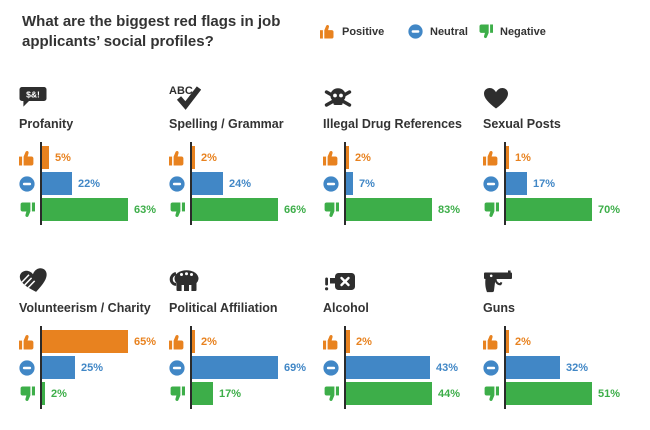  I want to click on bar-row-negative: 83%, so click(399, 209).